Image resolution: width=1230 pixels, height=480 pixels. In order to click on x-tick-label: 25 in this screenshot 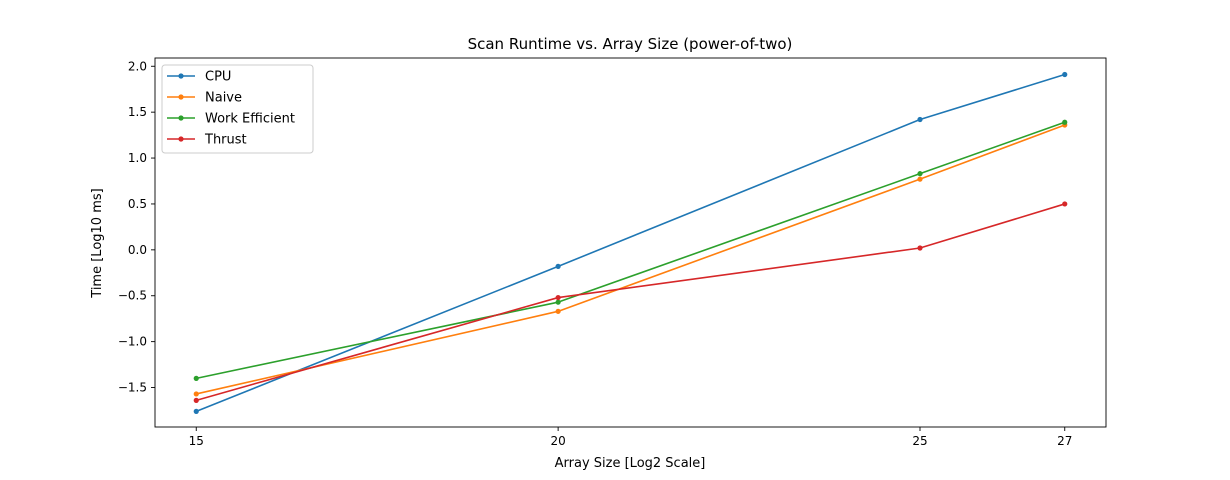, I will do `click(919, 441)`.